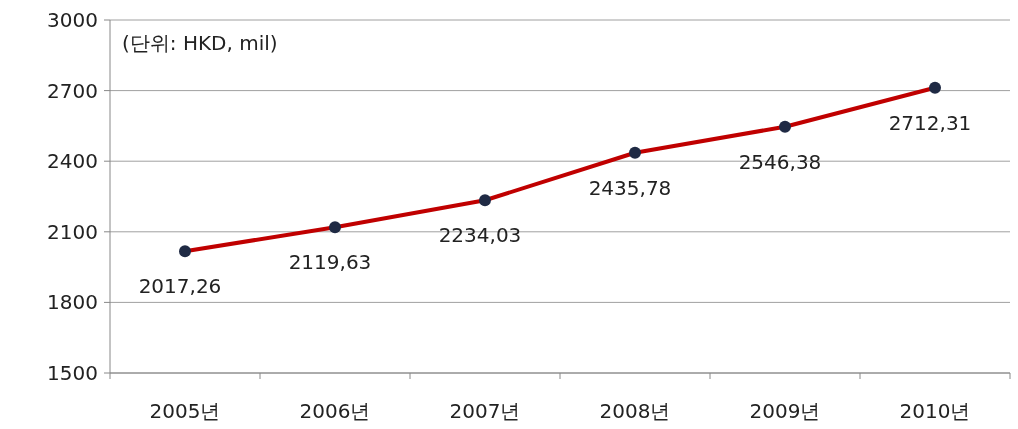  Describe the element at coordinates (72, 20) in the screenshot. I see `y-tick-label: 3000` at that location.